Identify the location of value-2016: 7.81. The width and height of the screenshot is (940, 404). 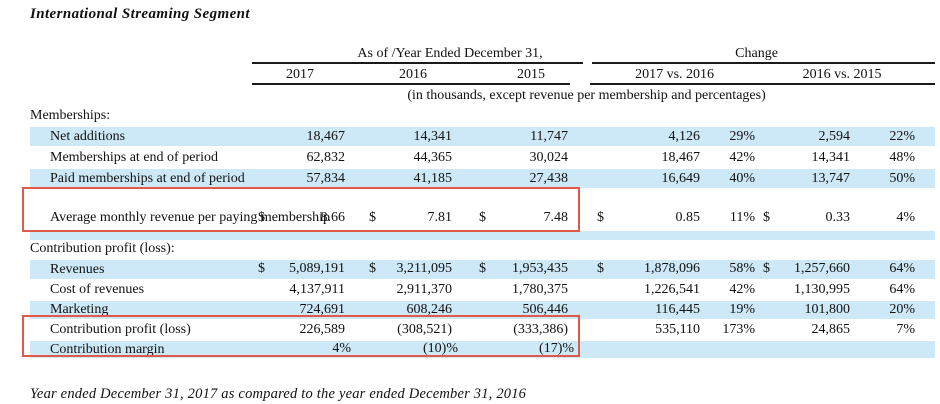
(440, 217).